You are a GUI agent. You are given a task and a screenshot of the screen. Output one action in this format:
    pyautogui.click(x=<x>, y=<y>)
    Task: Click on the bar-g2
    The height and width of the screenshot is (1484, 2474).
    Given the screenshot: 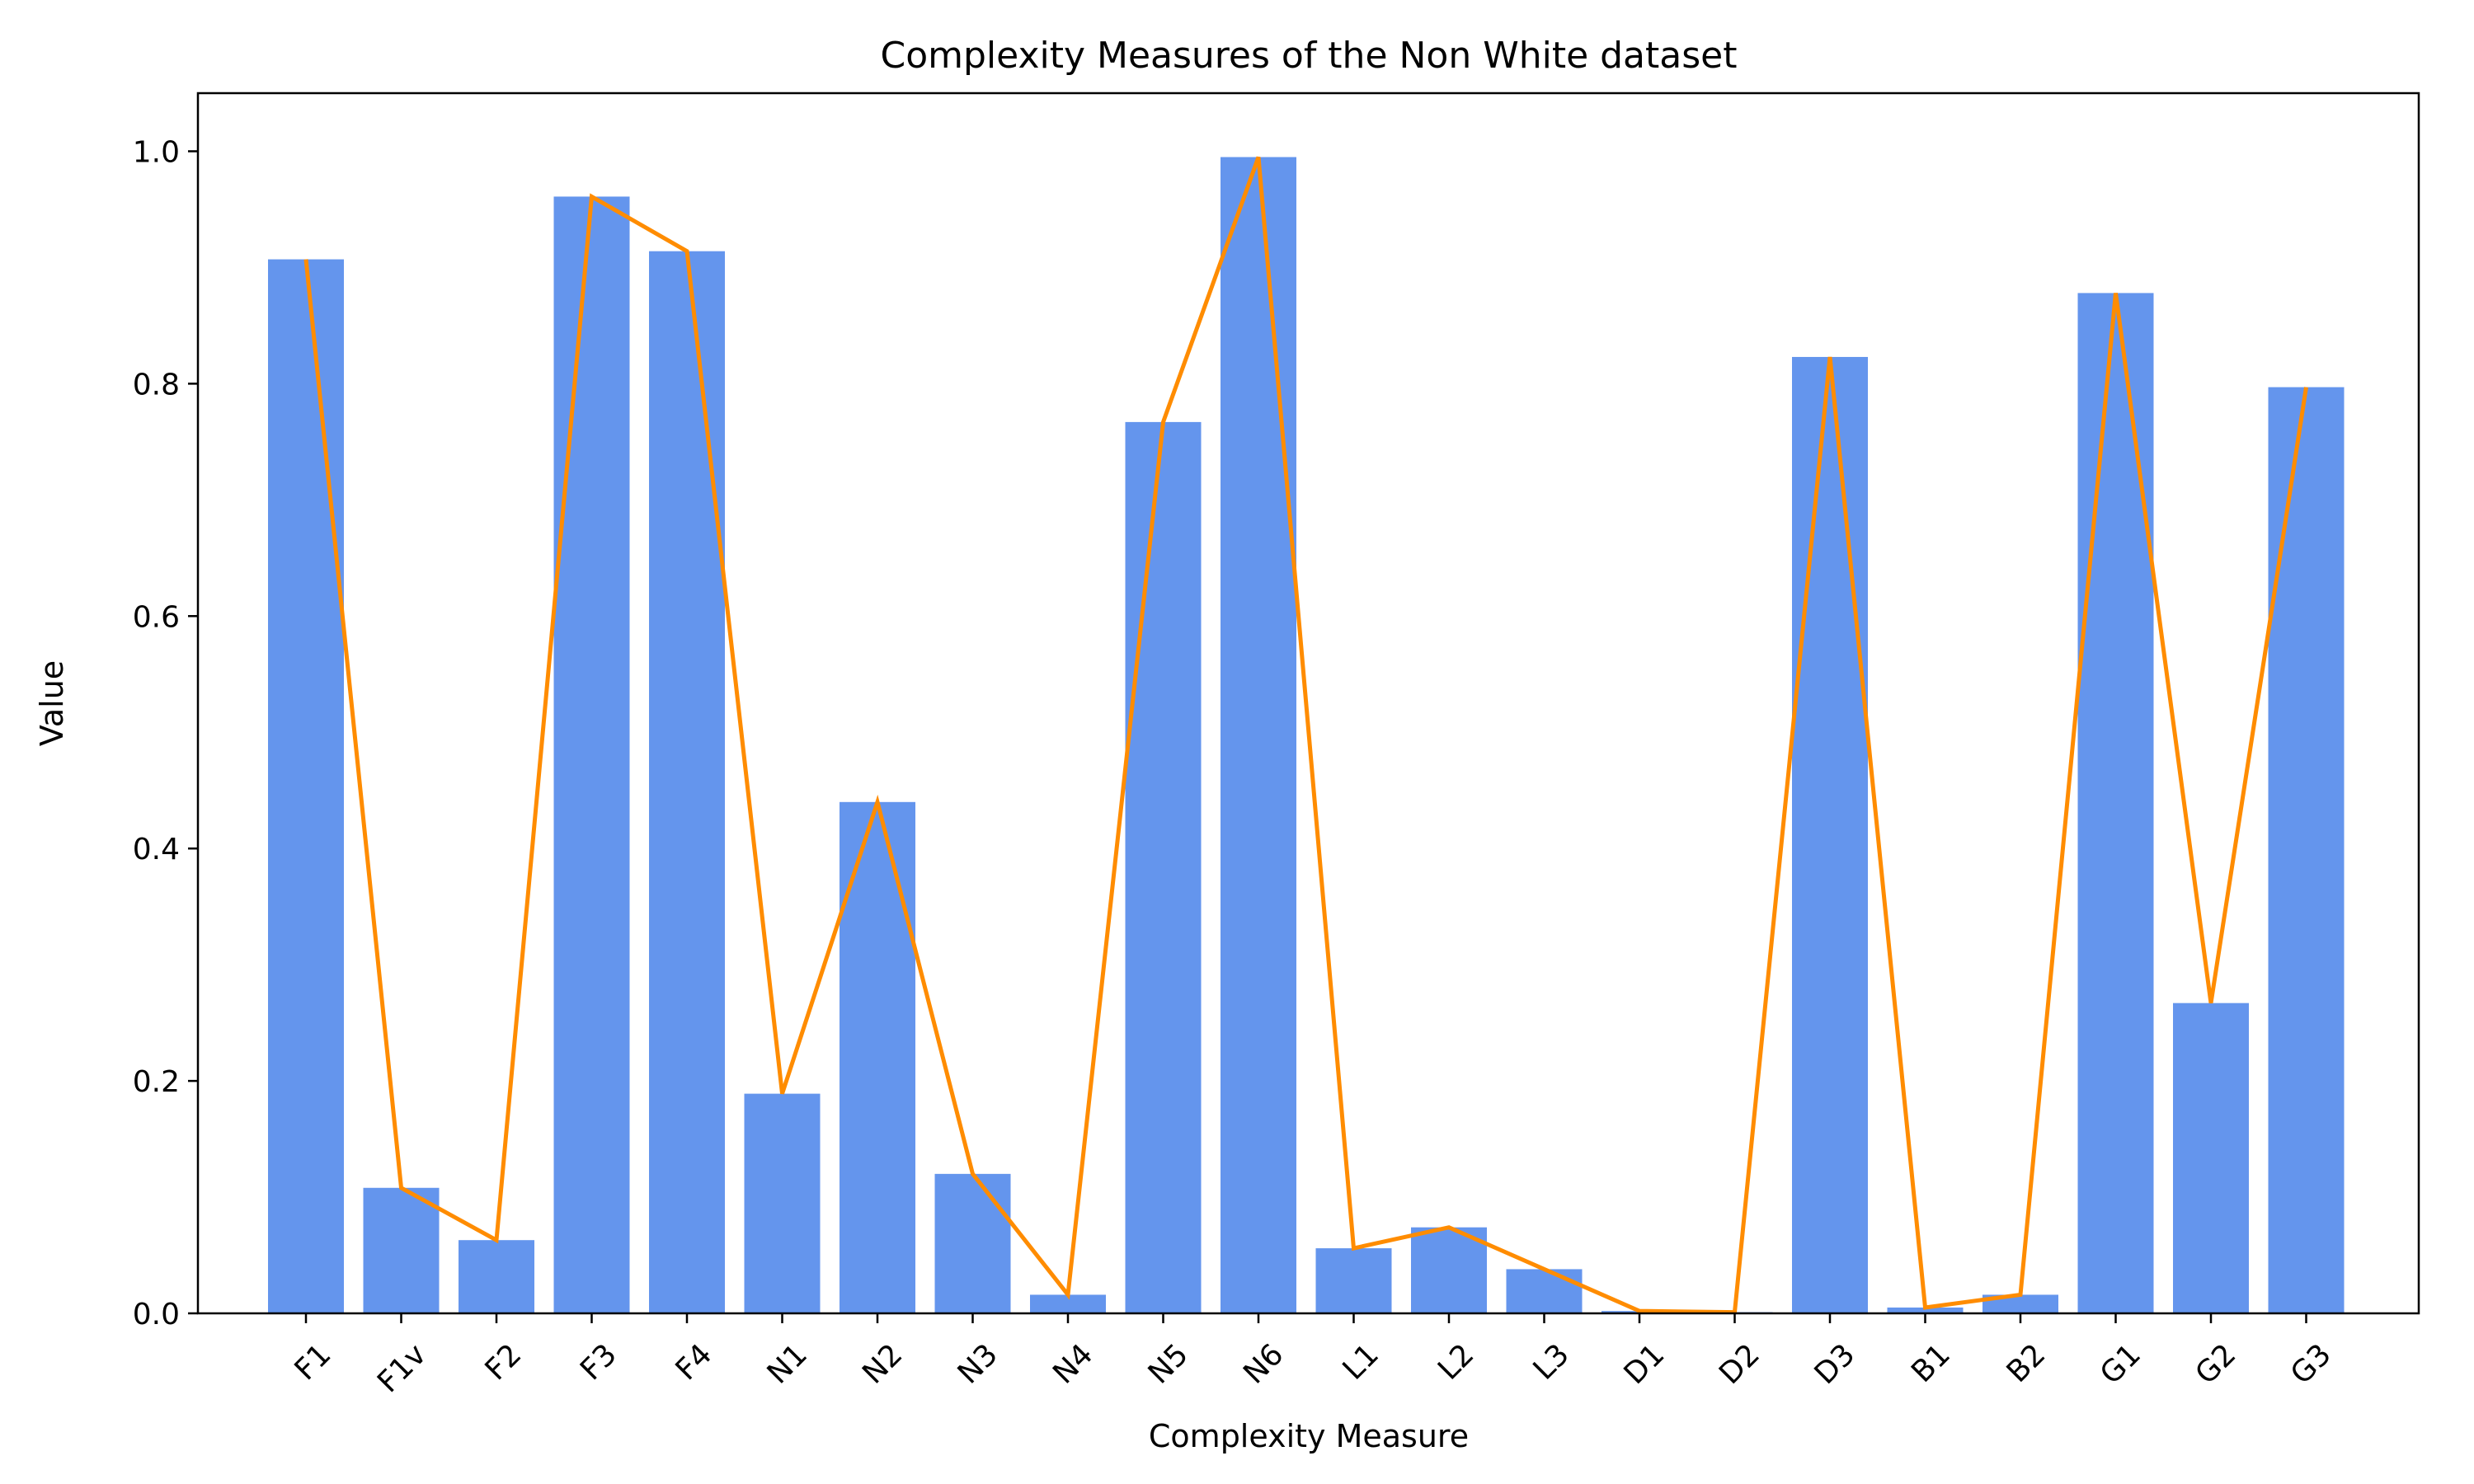 What is the action you would take?
    pyautogui.click(x=2211, y=1158)
    